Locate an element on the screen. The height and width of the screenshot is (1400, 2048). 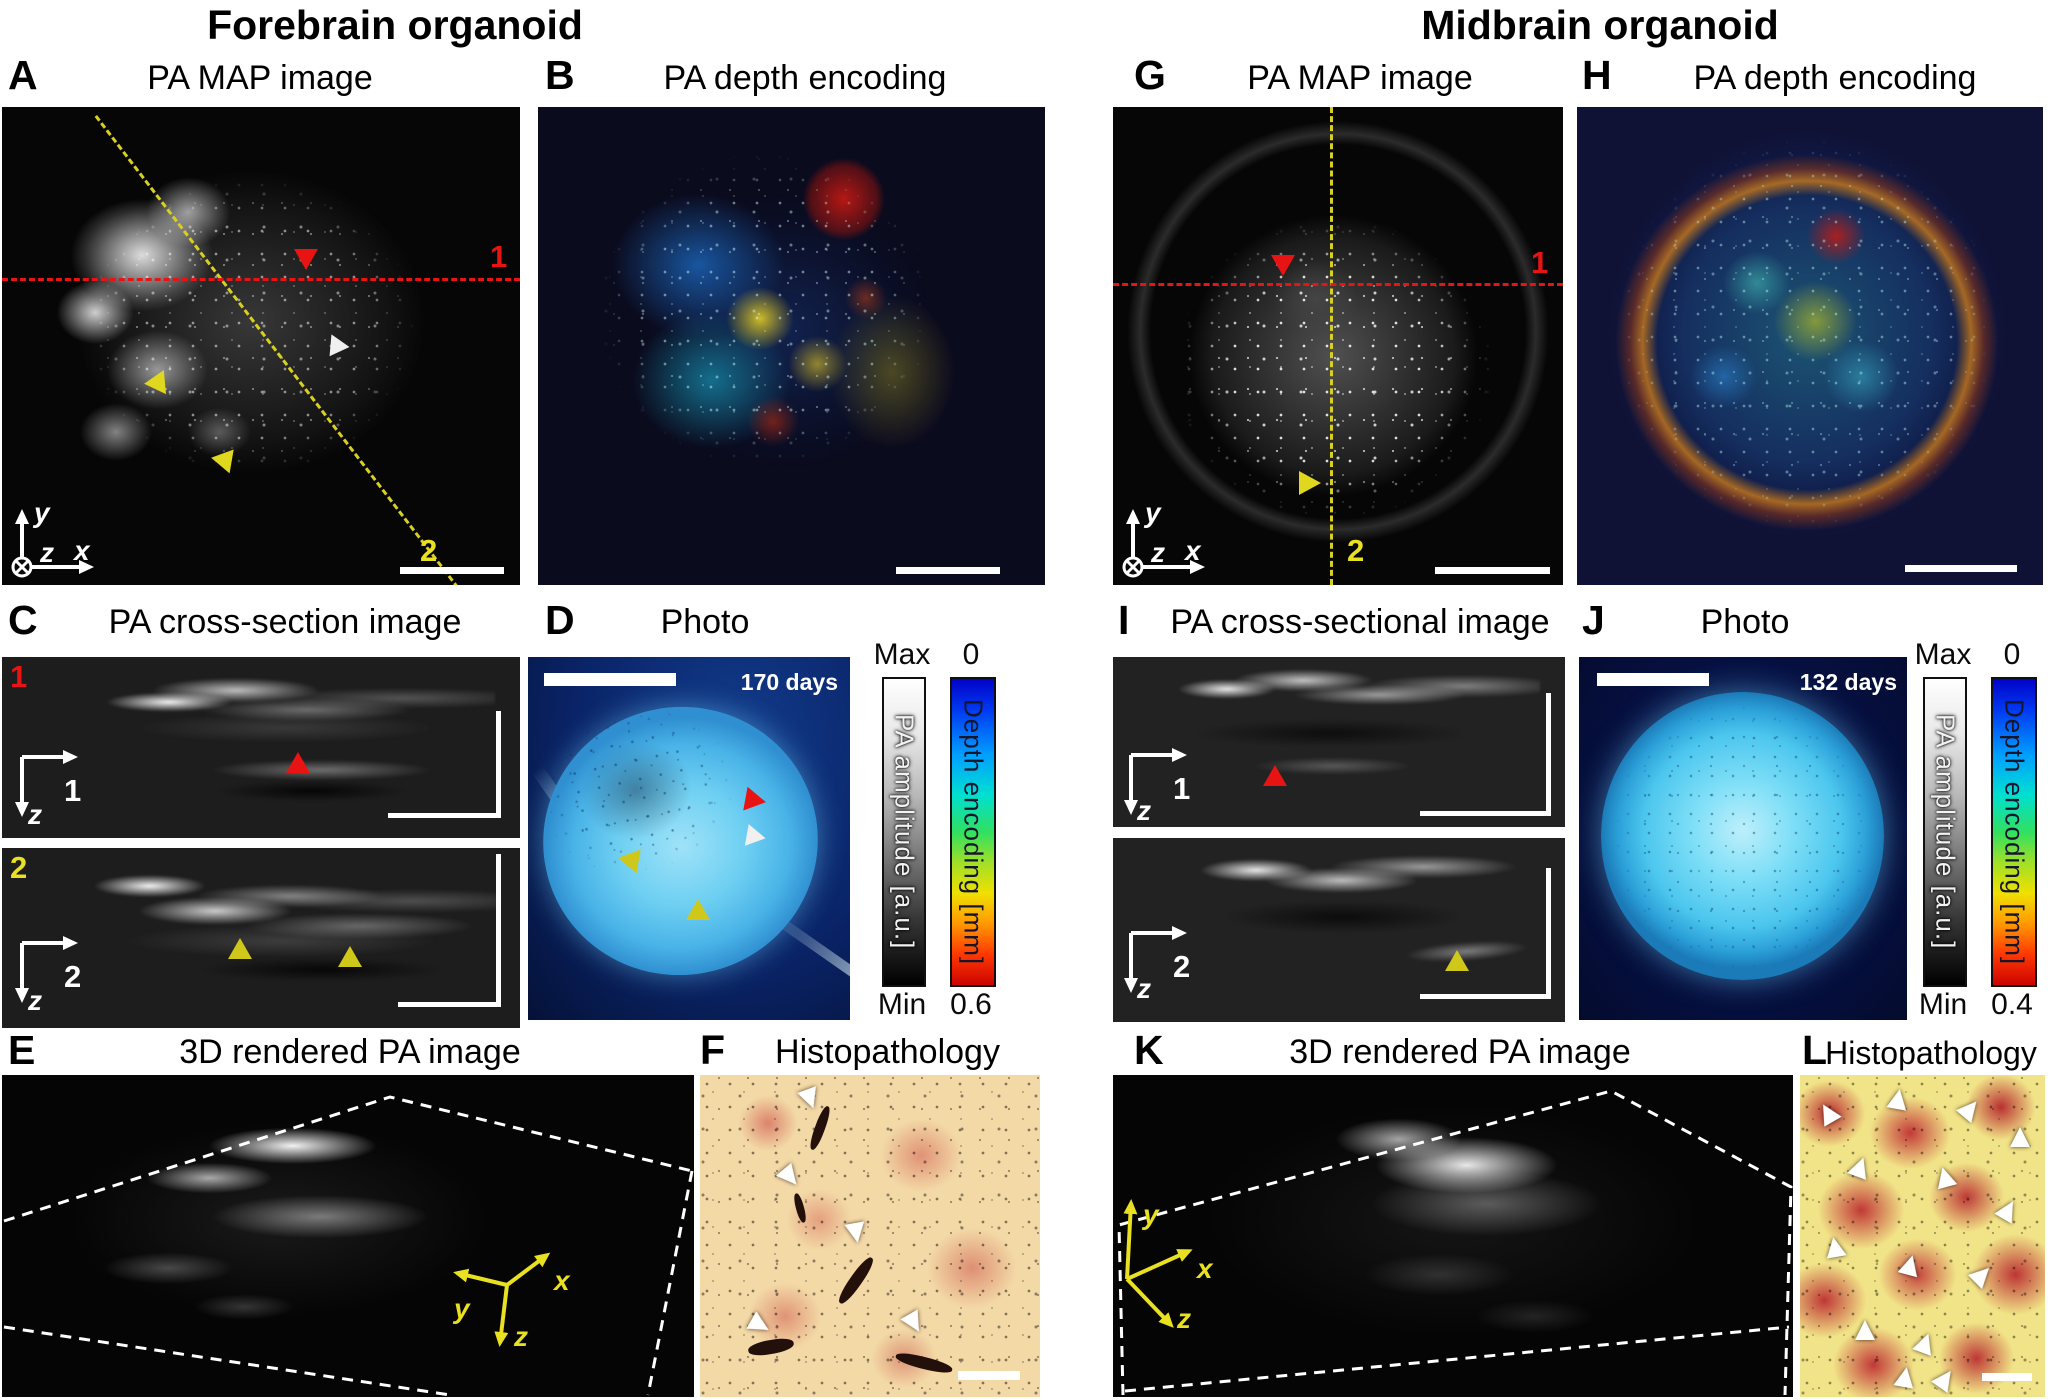
panel-letter-E: E is located at coordinates (22, 1050).